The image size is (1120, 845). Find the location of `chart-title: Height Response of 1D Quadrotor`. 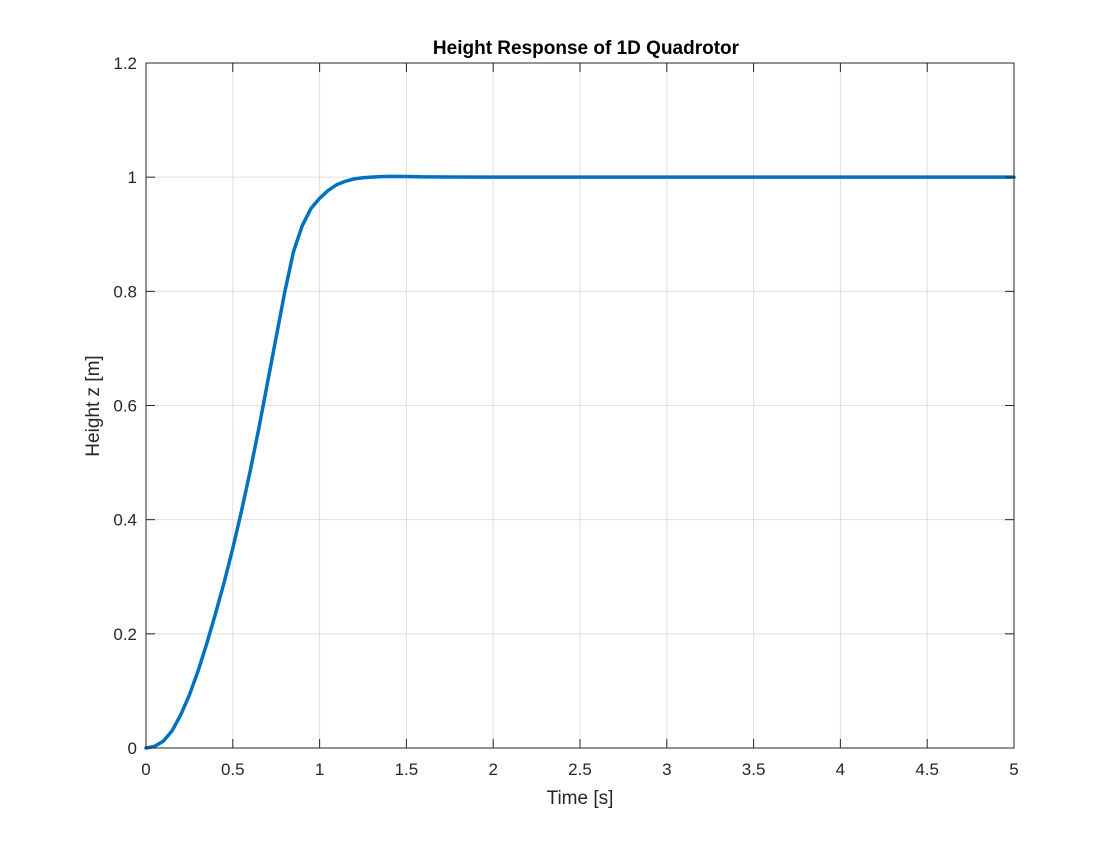

chart-title: Height Response of 1D Quadrotor is located at coordinates (586, 48).